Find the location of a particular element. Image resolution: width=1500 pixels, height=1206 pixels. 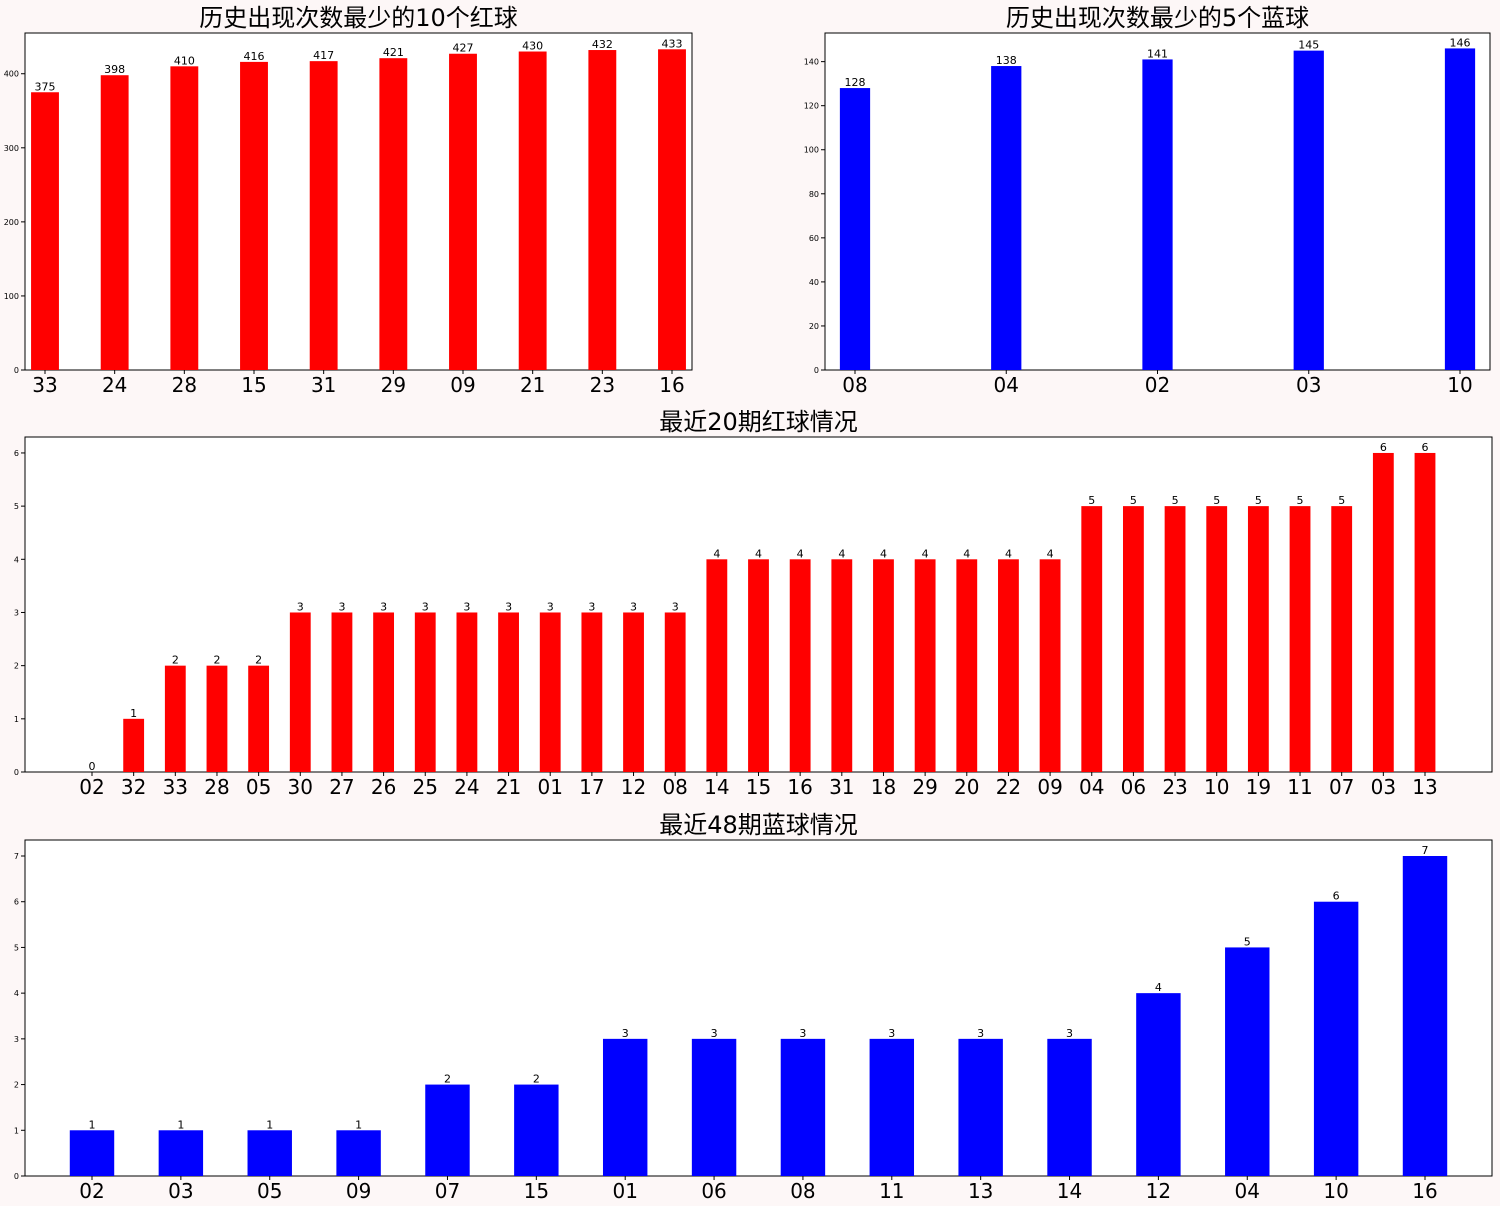

x-tick-label: 16 is located at coordinates (799, 787).